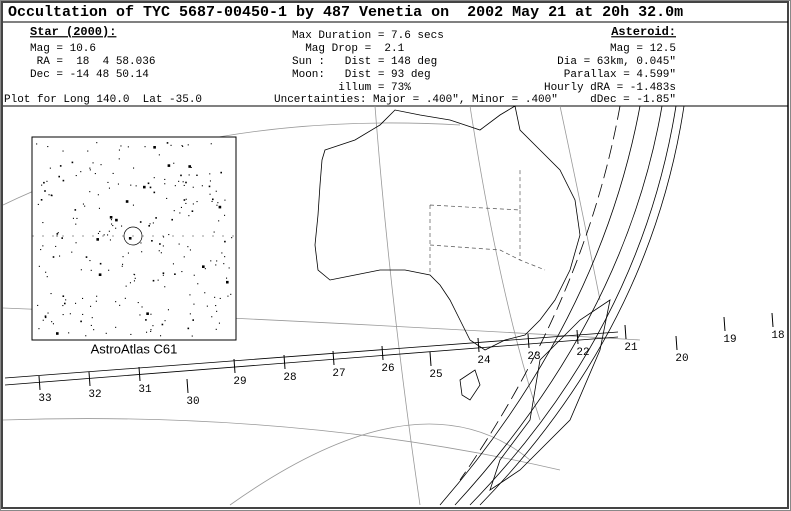 This screenshot has width=791, height=511. I want to click on asteroid-line: Mag = 12.5, so click(643, 49).